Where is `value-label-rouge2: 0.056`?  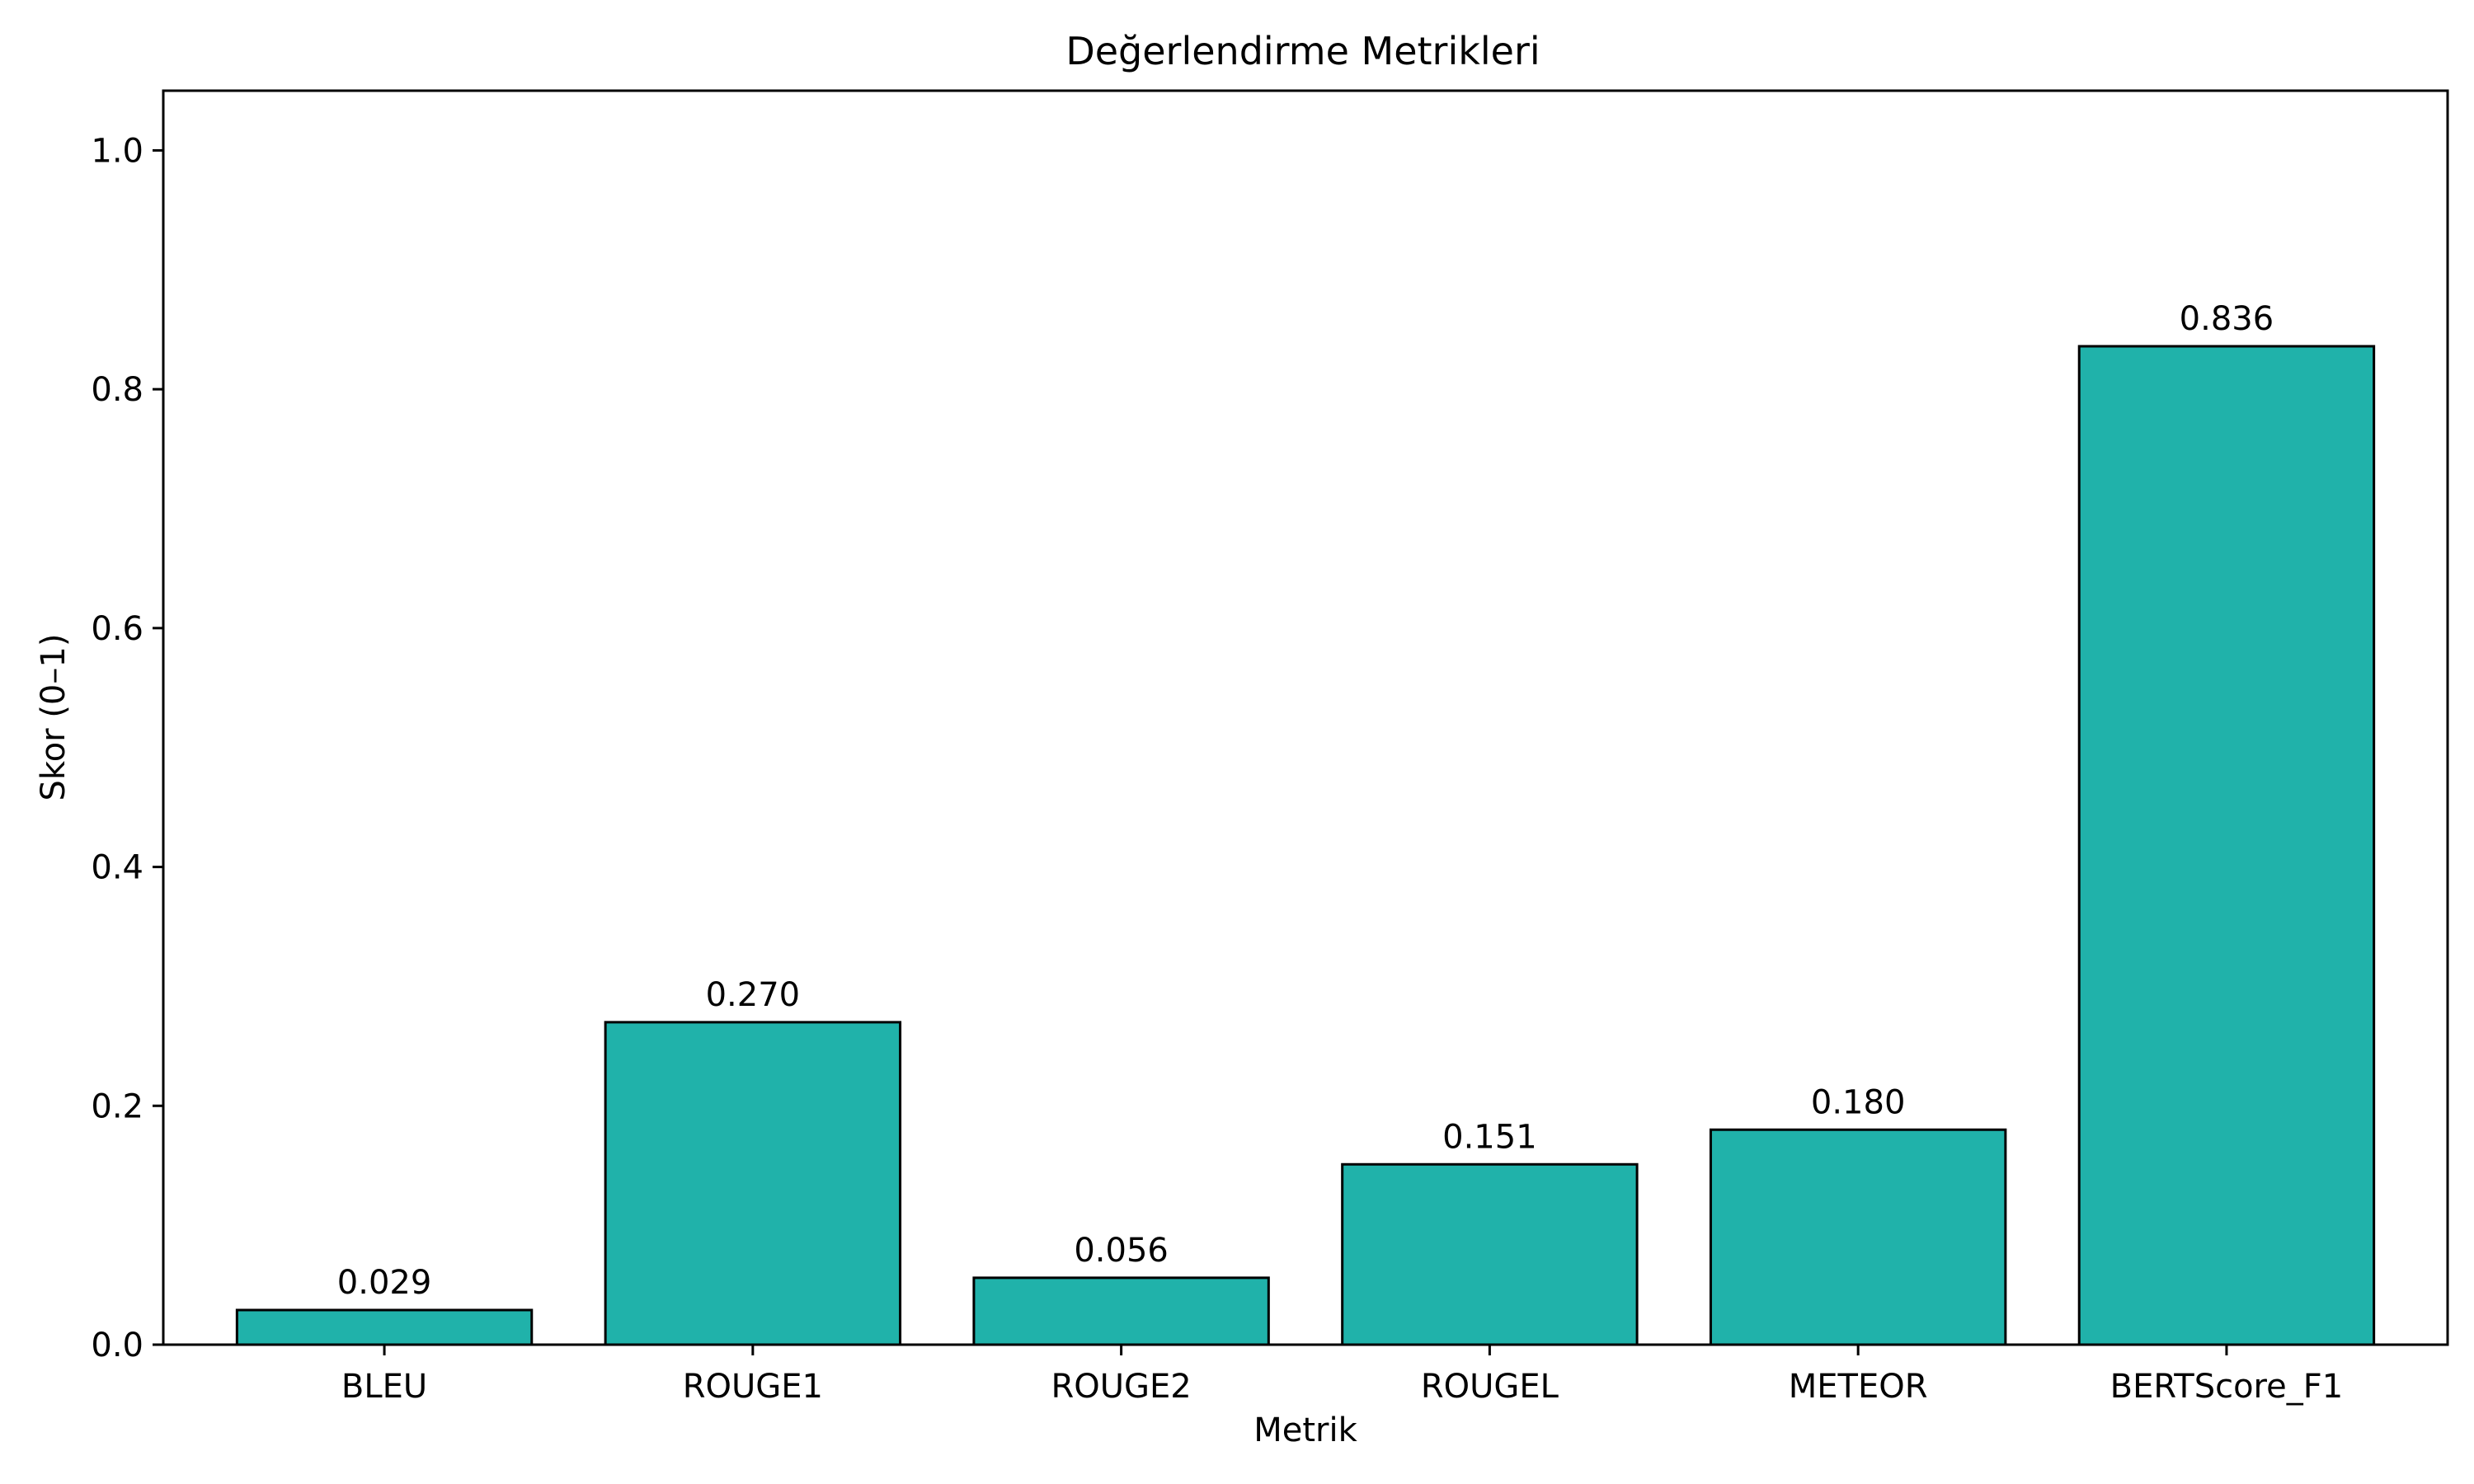
value-label-rouge2: 0.056 is located at coordinates (1121, 1251).